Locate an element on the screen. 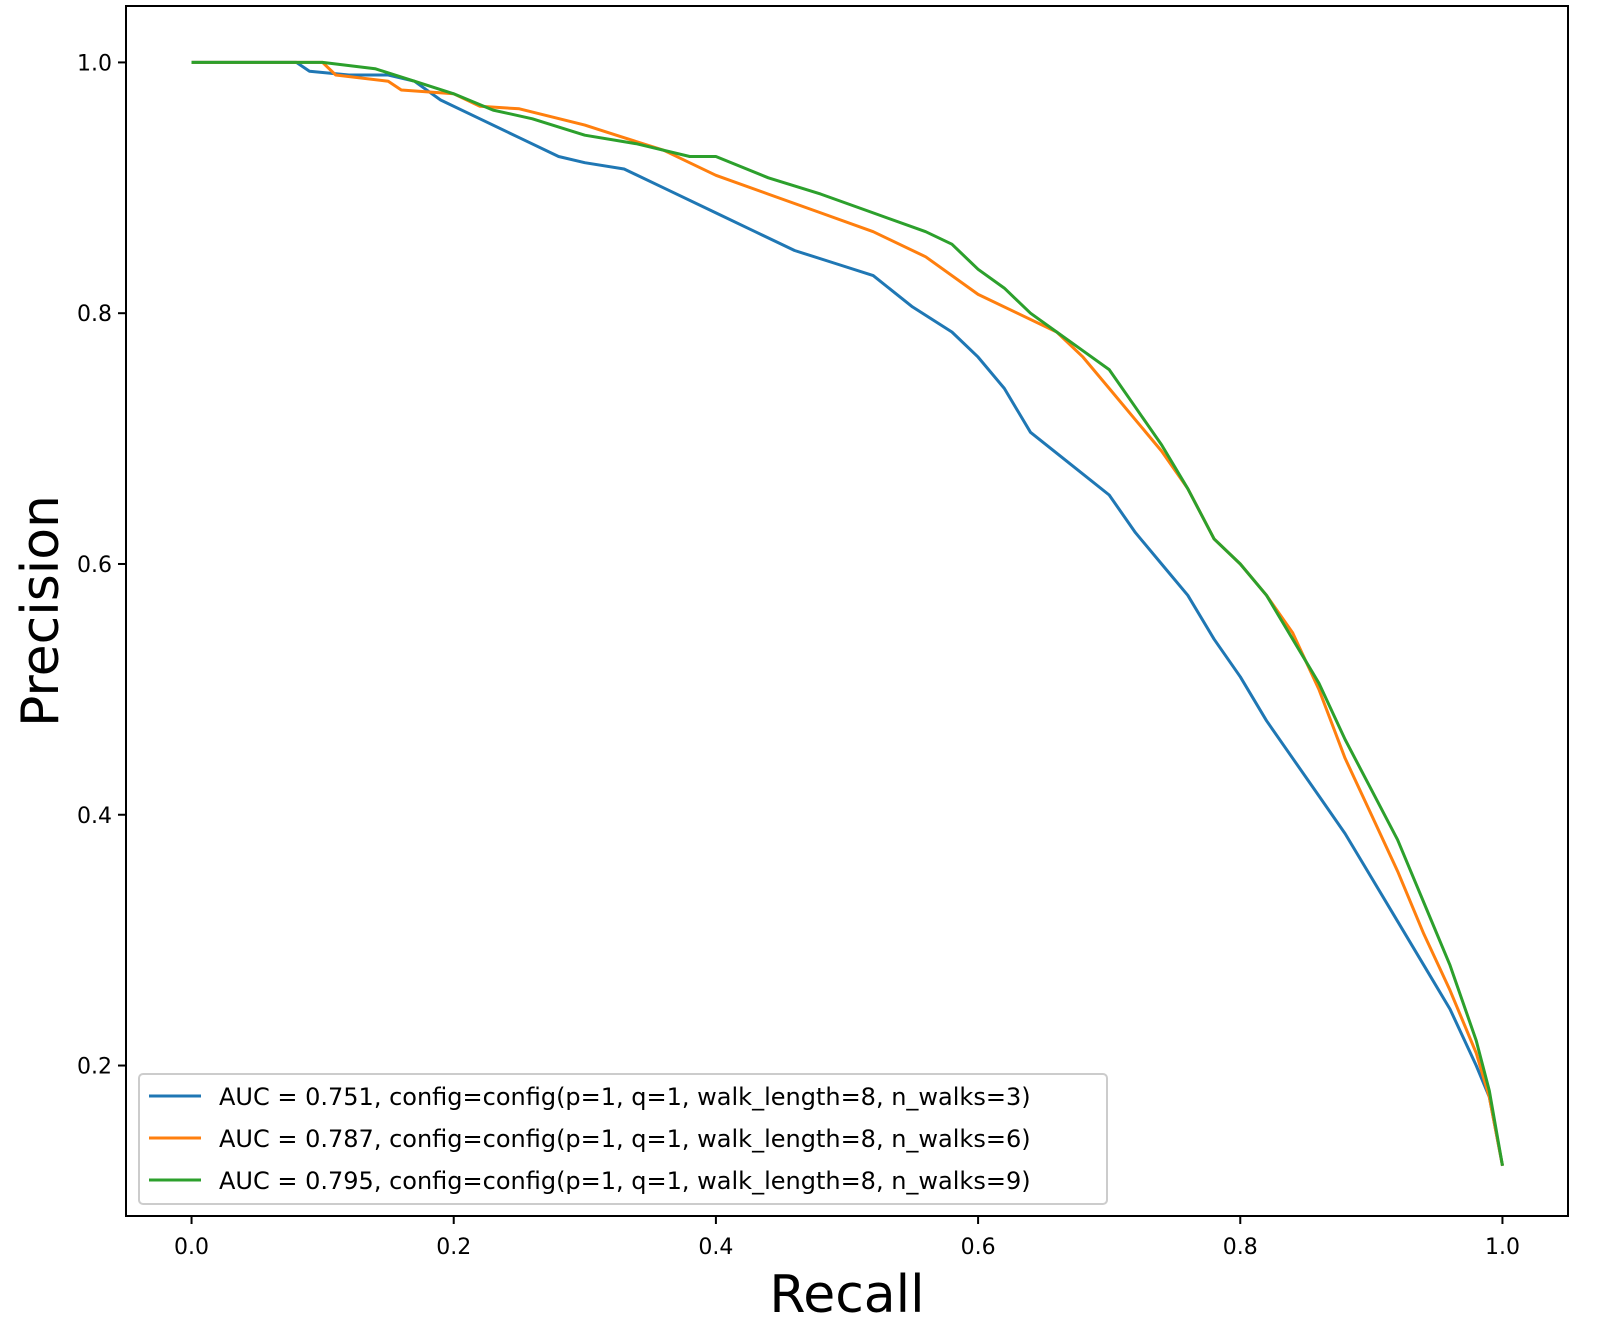  x-tick-label: 0.8 is located at coordinates (1240, 1247).